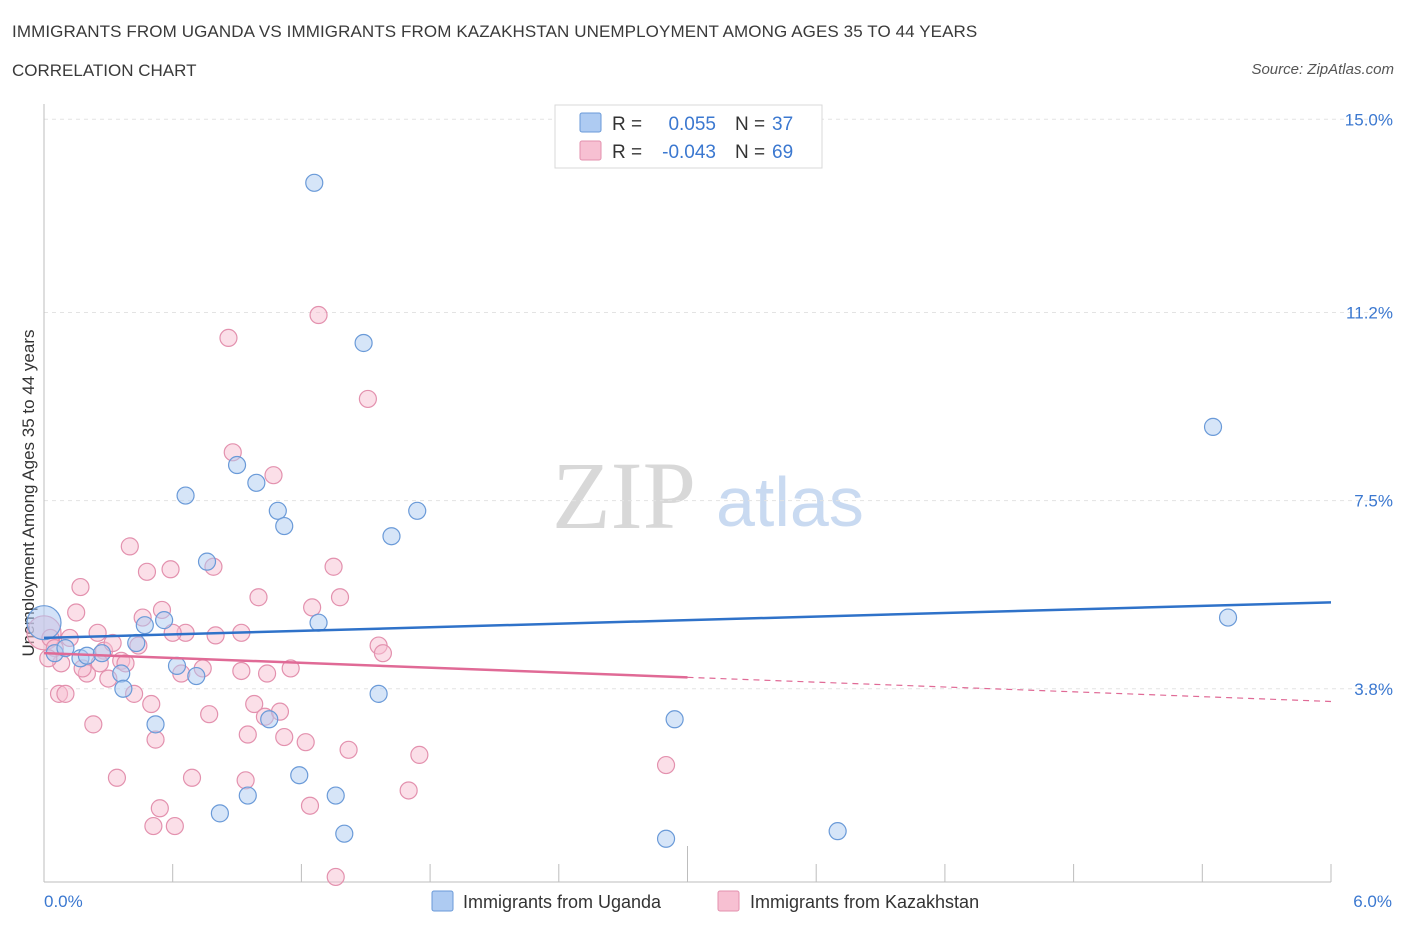 The width and height of the screenshot is (1406, 930). I want to click on trend-lines, so click(687, 652).